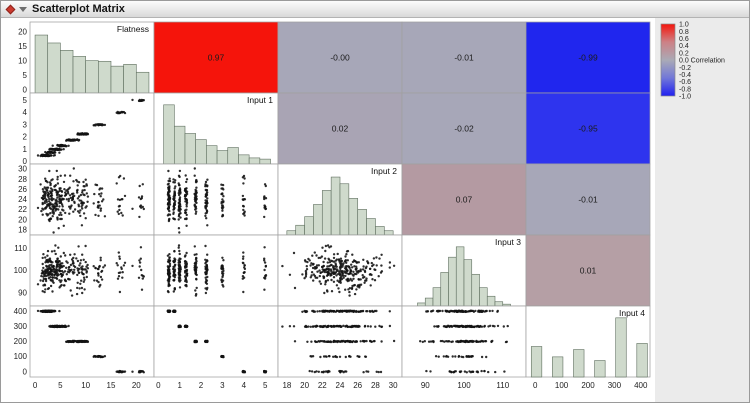 This screenshot has width=750, height=403. Describe the element at coordinates (375, 9) in the screenshot. I see `panel-header: Scatterplot Matrix` at that location.